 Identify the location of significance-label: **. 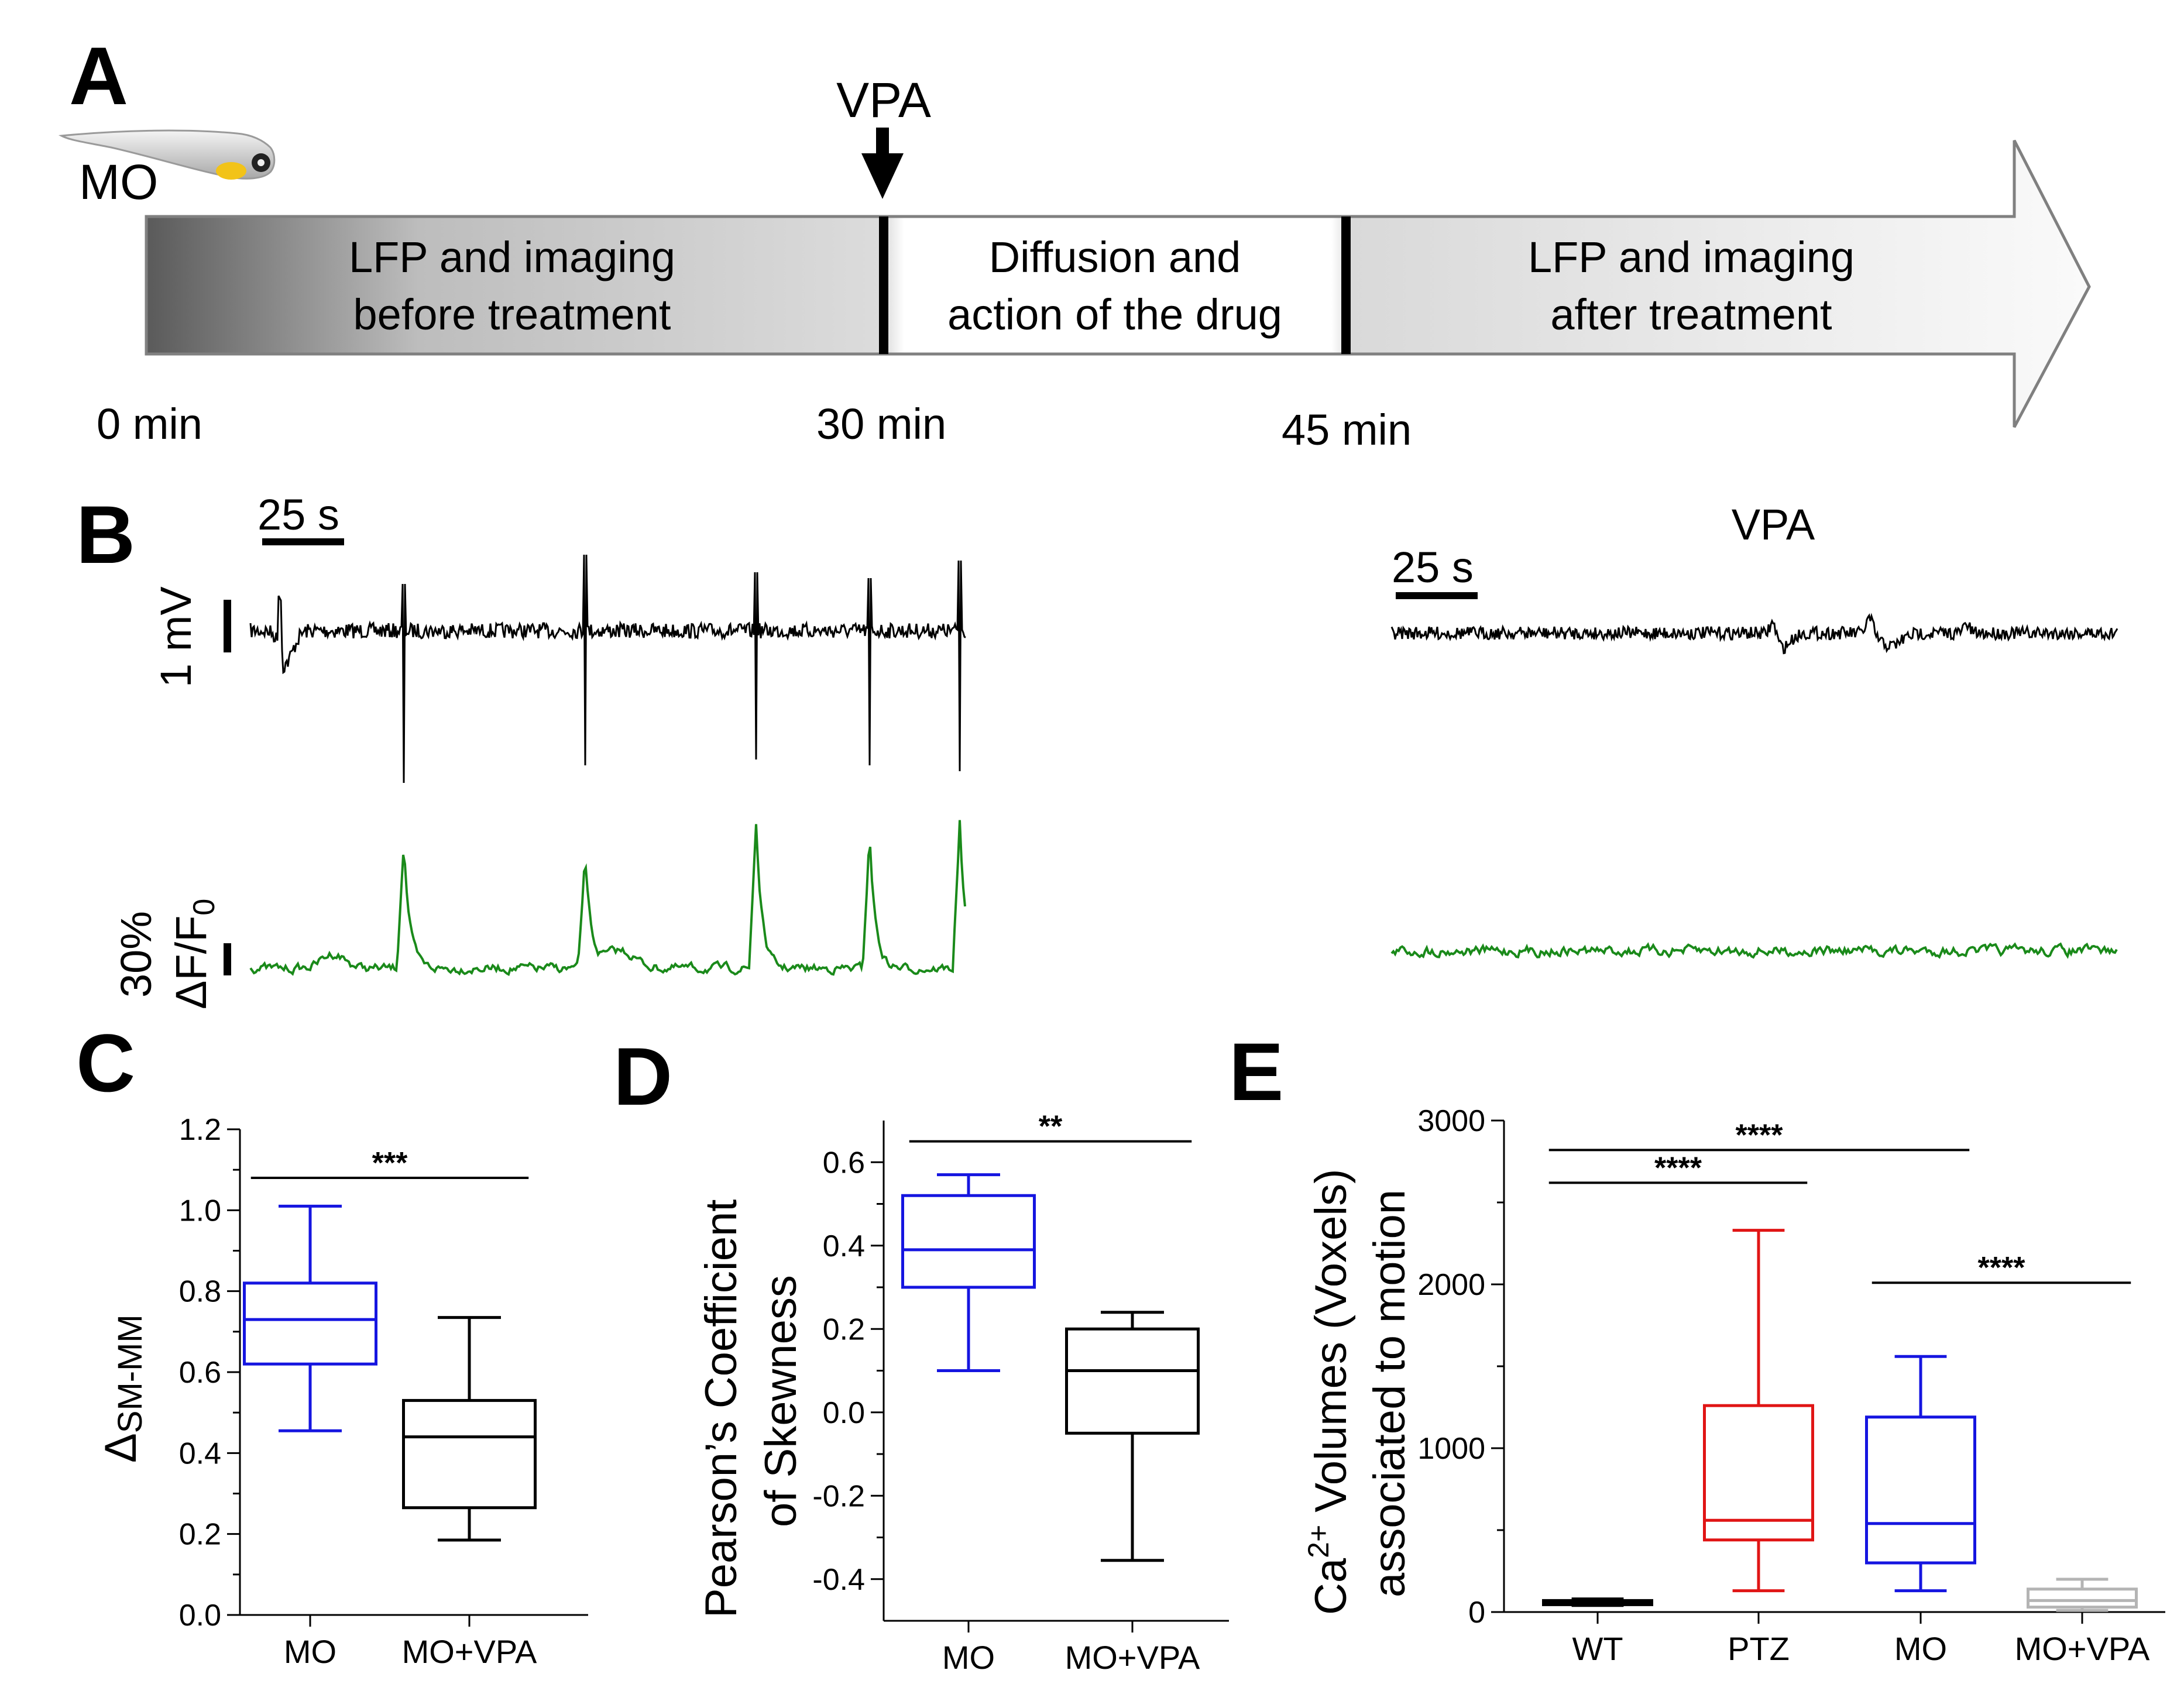
(1051, 1127).